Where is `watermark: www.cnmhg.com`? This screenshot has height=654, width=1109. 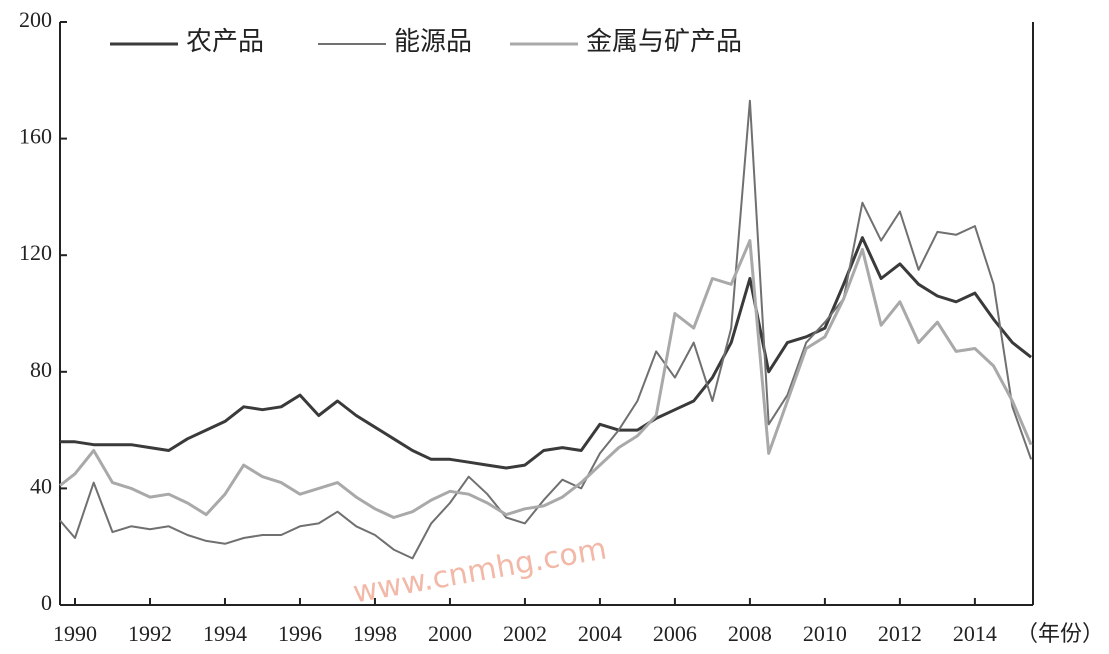 watermark: www.cnmhg.com is located at coordinates (479, 570).